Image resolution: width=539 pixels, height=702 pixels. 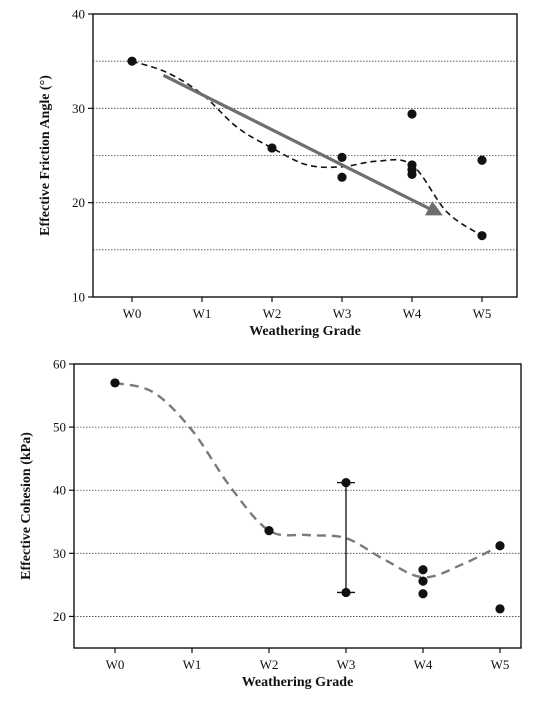 I want to click on y-tick-label: 10, so click(x=78, y=297).